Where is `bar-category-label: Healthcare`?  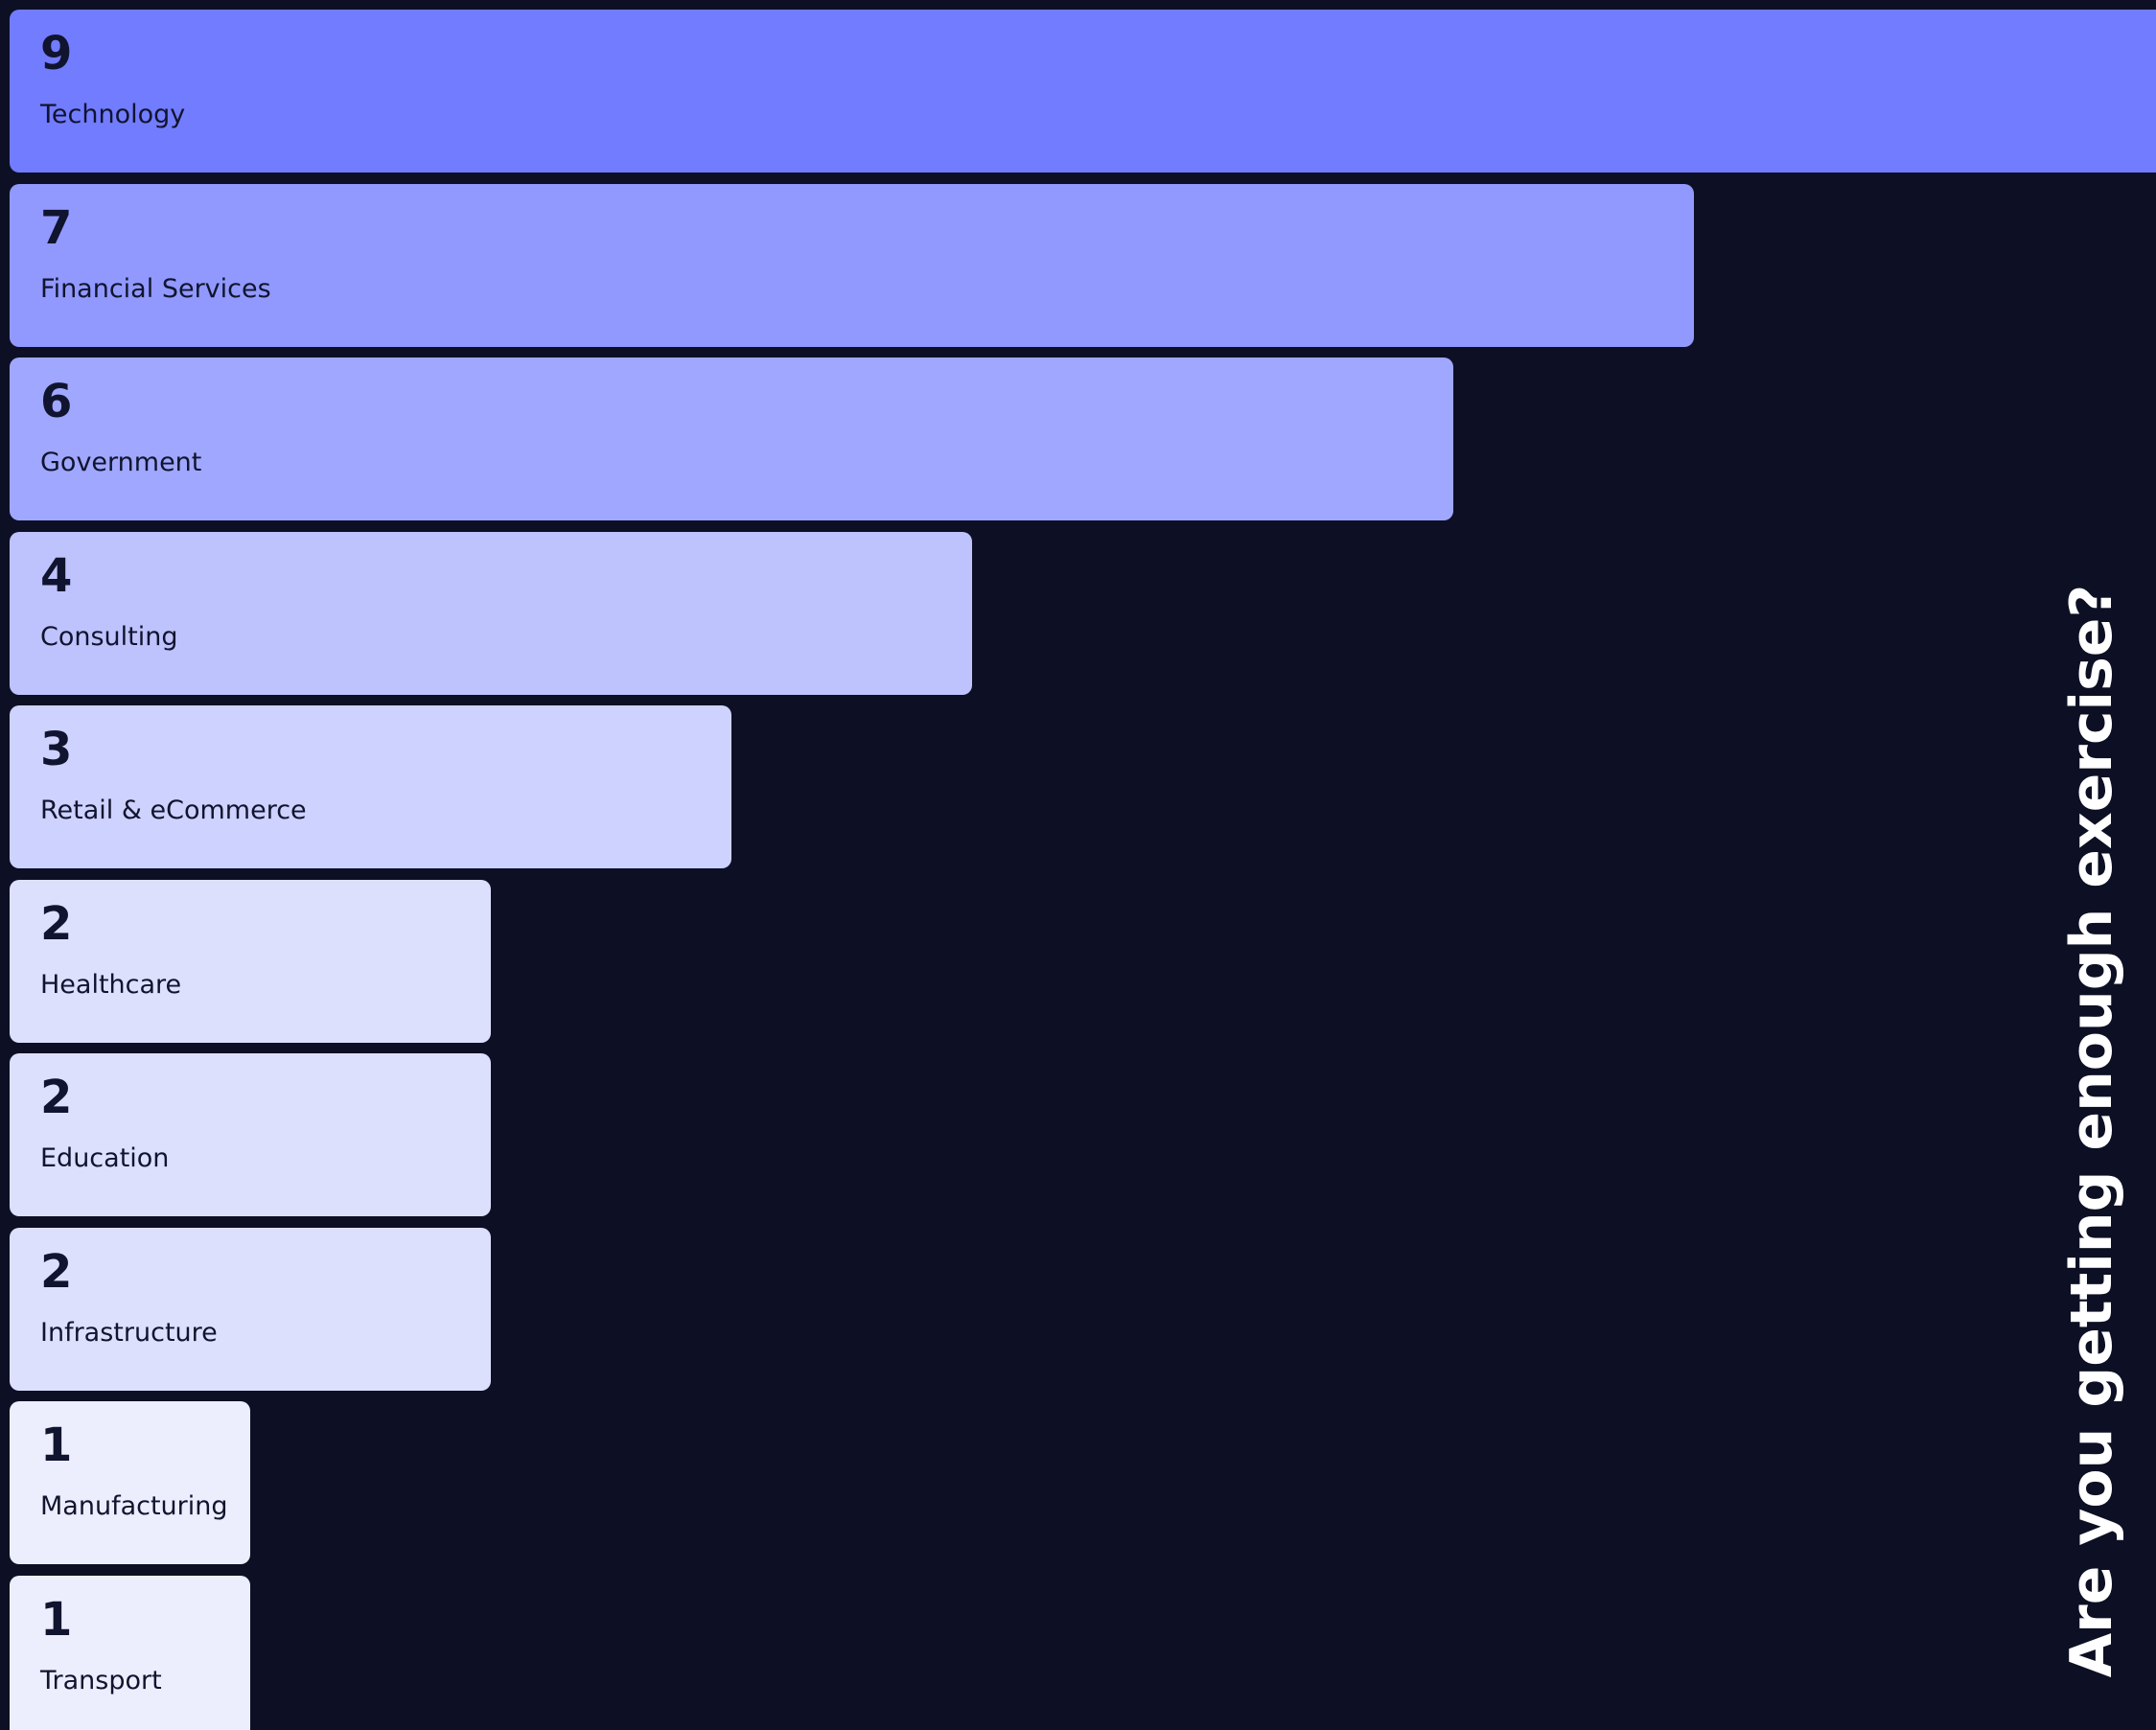 bar-category-label: Healthcare is located at coordinates (111, 984).